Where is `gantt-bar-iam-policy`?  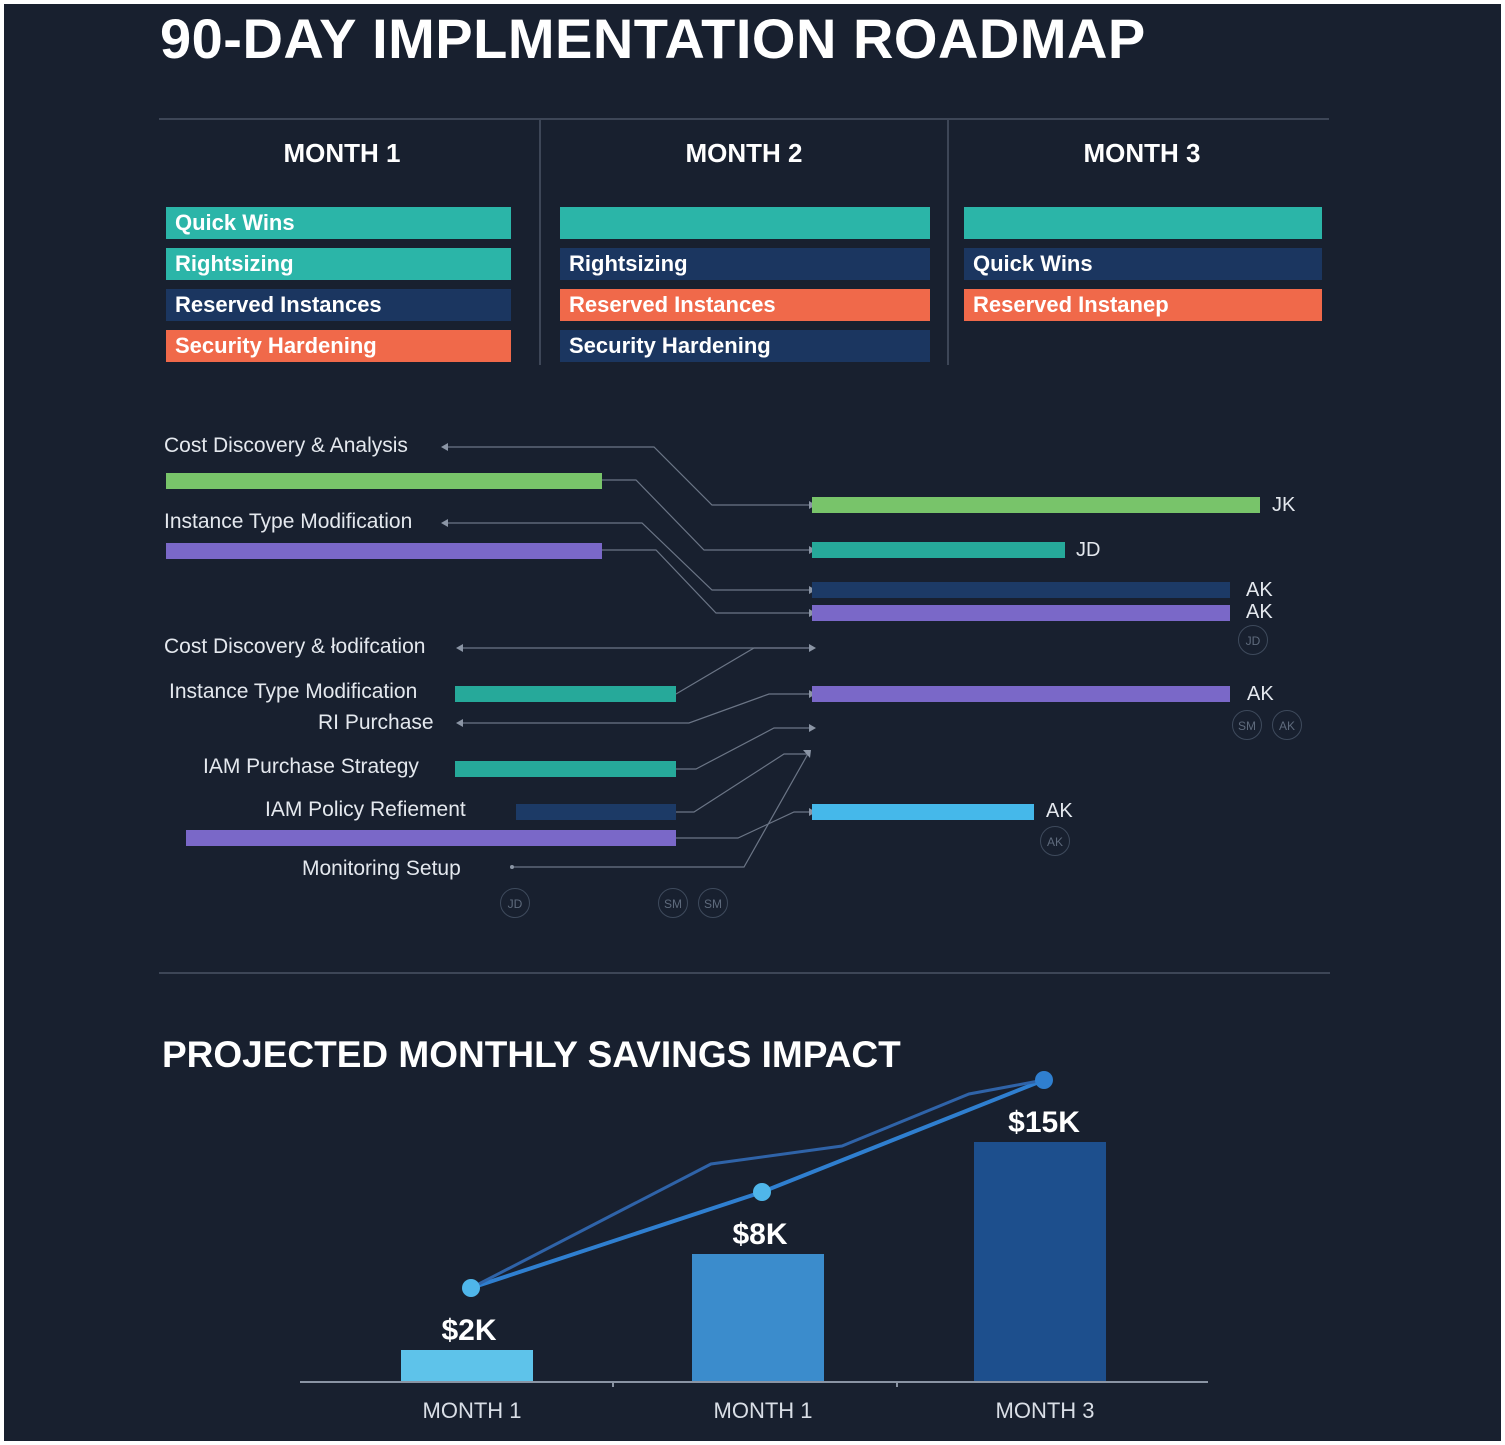
gantt-bar-iam-policy is located at coordinates (596, 812).